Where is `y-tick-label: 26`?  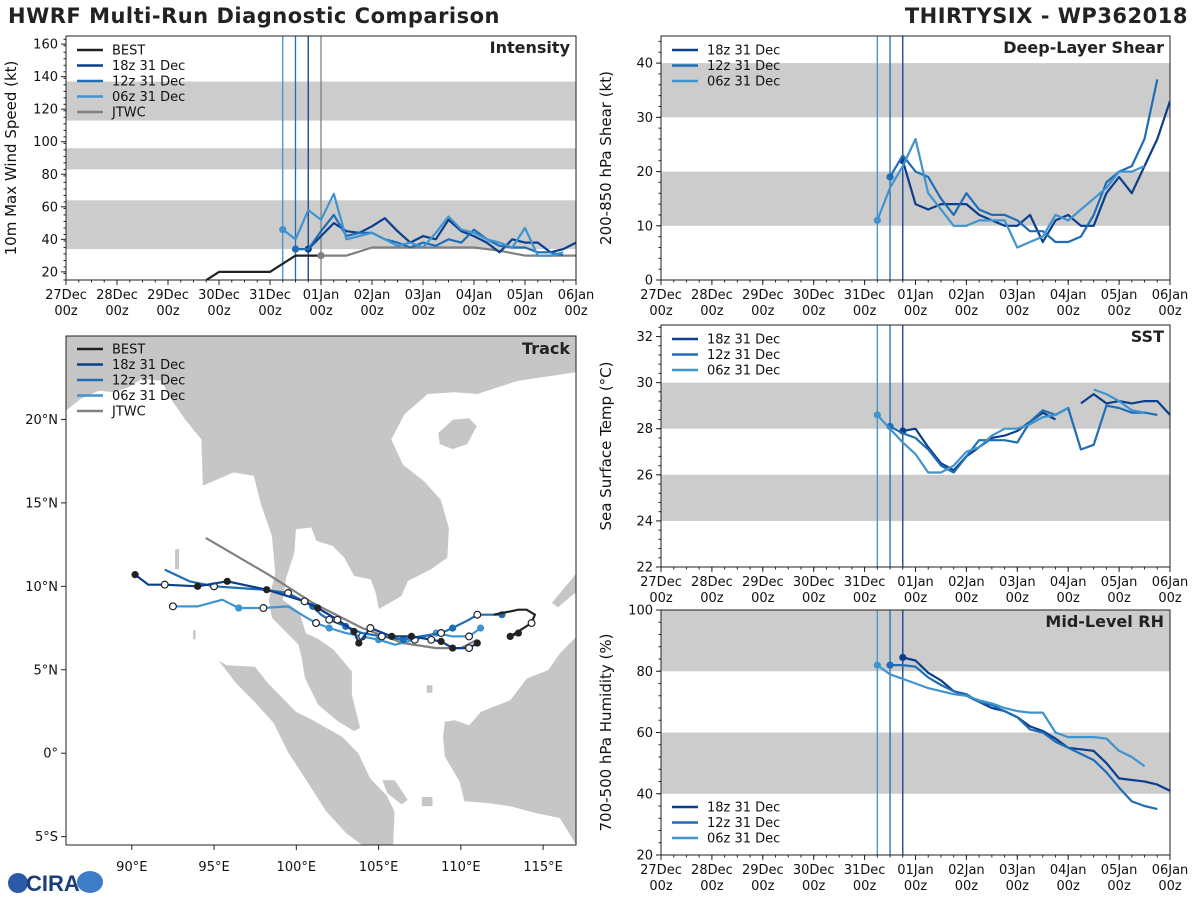 y-tick-label: 26 is located at coordinates (644, 475).